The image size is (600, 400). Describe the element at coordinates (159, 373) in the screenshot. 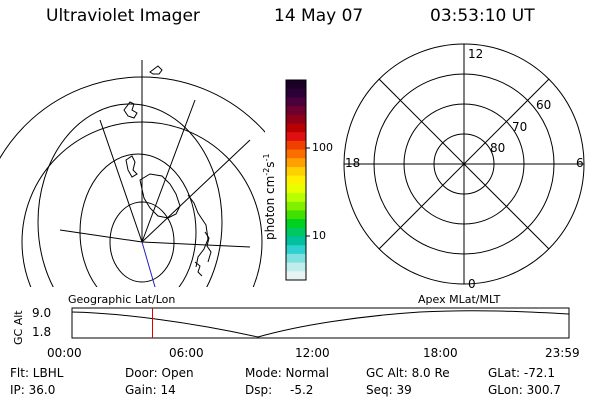

I see `info-door: Door: Open` at that location.